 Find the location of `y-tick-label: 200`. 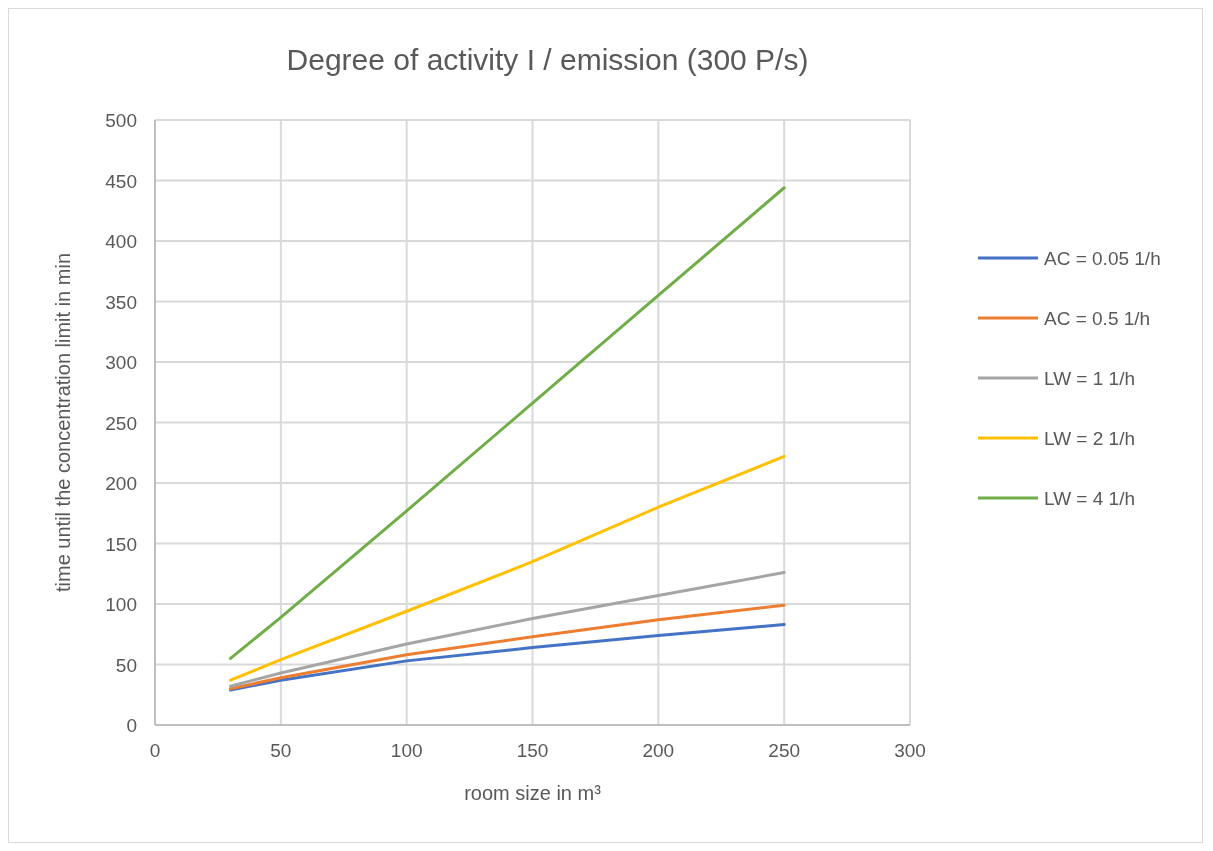

y-tick-label: 200 is located at coordinates (121, 483).